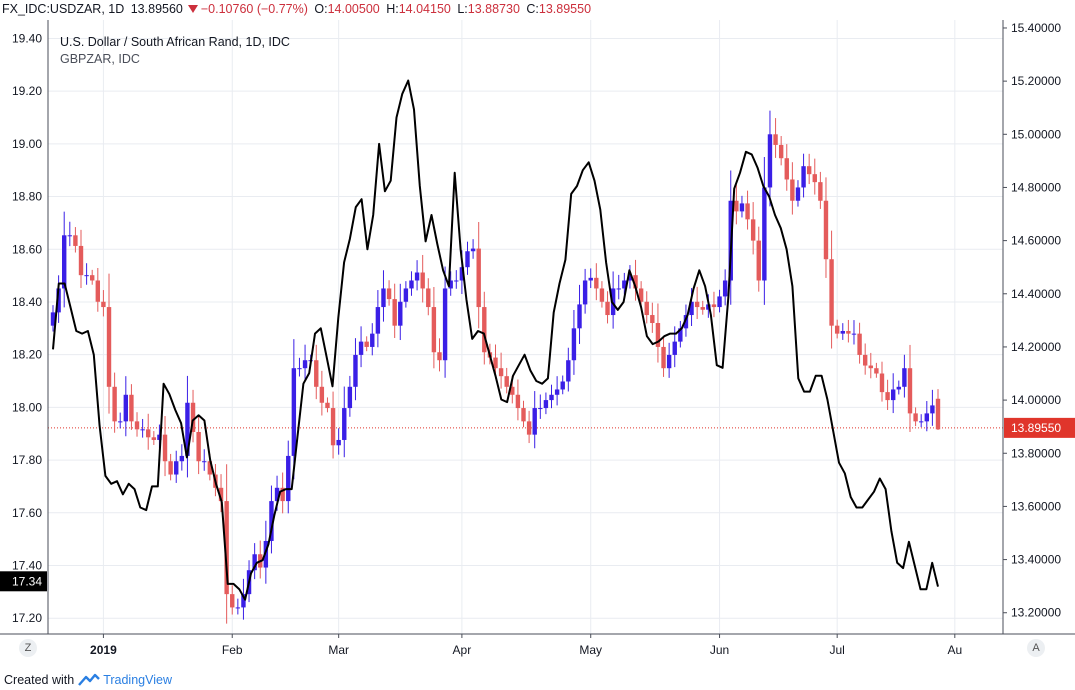 Image resolution: width=1075 pixels, height=690 pixels. What do you see at coordinates (1036, 187) in the screenshot?
I see `right-tick-label: 14.80000` at bounding box center [1036, 187].